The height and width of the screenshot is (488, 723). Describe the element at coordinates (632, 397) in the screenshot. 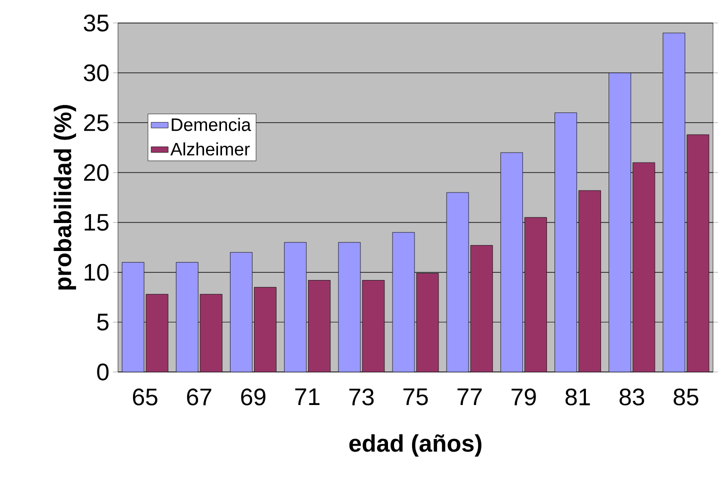

I see `x-tick-label: 83` at that location.